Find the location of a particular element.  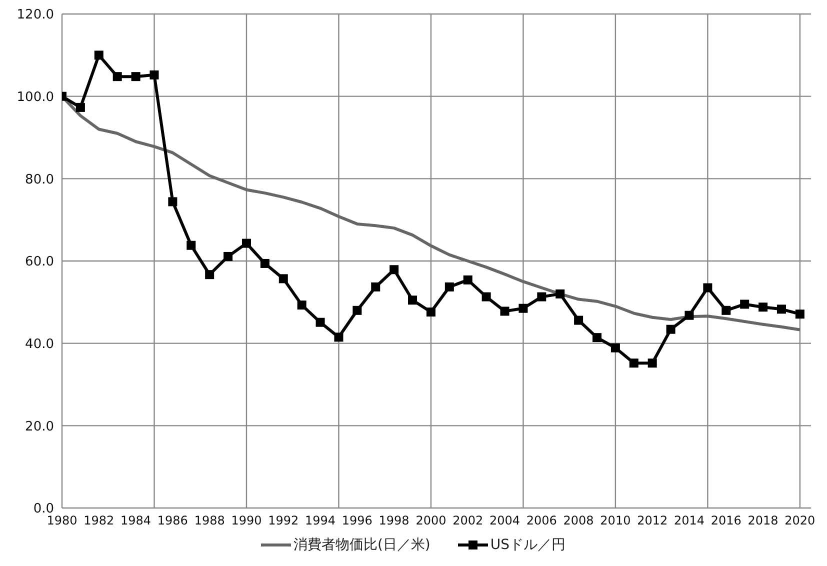

x-tick-label: 2018 is located at coordinates (763, 521).